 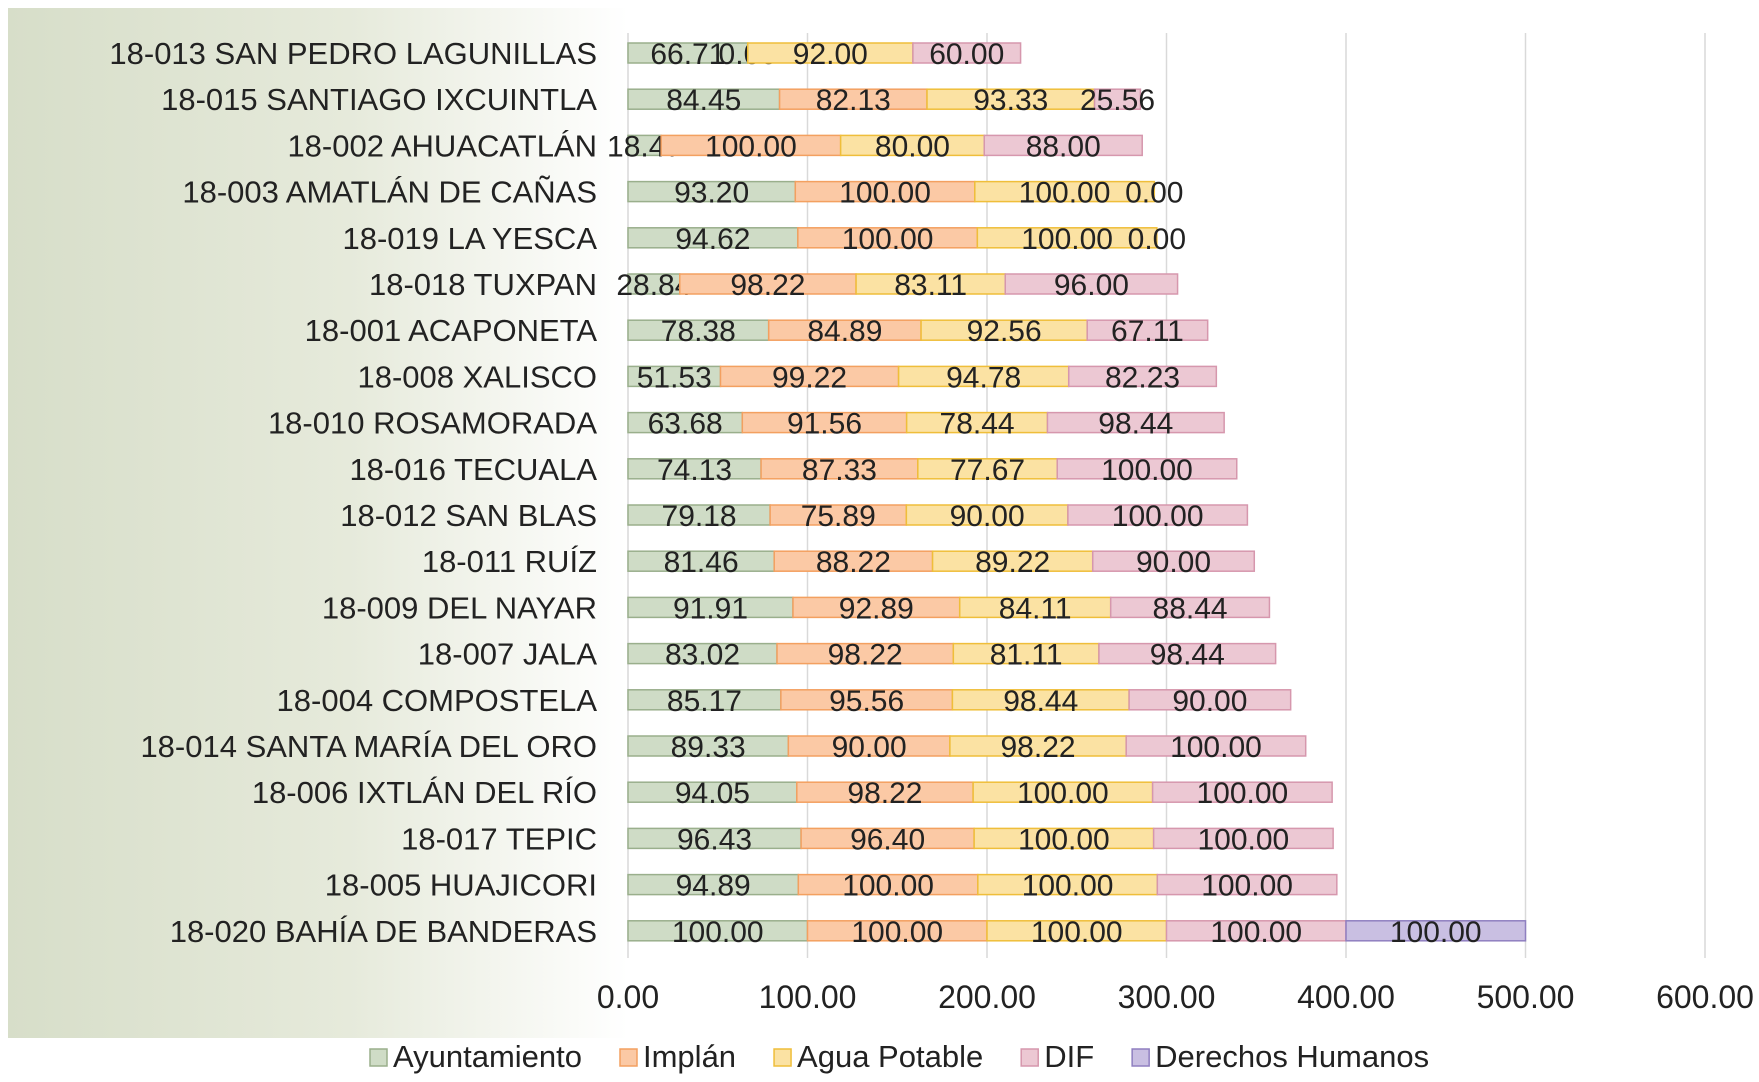 What do you see at coordinates (674, 377) in the screenshot?
I see `data-label: 51.53` at bounding box center [674, 377].